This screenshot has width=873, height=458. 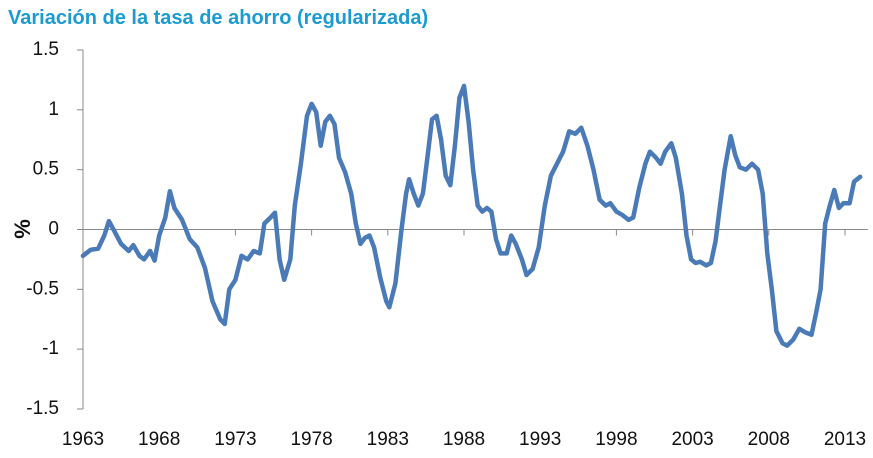 What do you see at coordinates (46, 169) in the screenshot?
I see `y-tick-label: 0.5` at bounding box center [46, 169].